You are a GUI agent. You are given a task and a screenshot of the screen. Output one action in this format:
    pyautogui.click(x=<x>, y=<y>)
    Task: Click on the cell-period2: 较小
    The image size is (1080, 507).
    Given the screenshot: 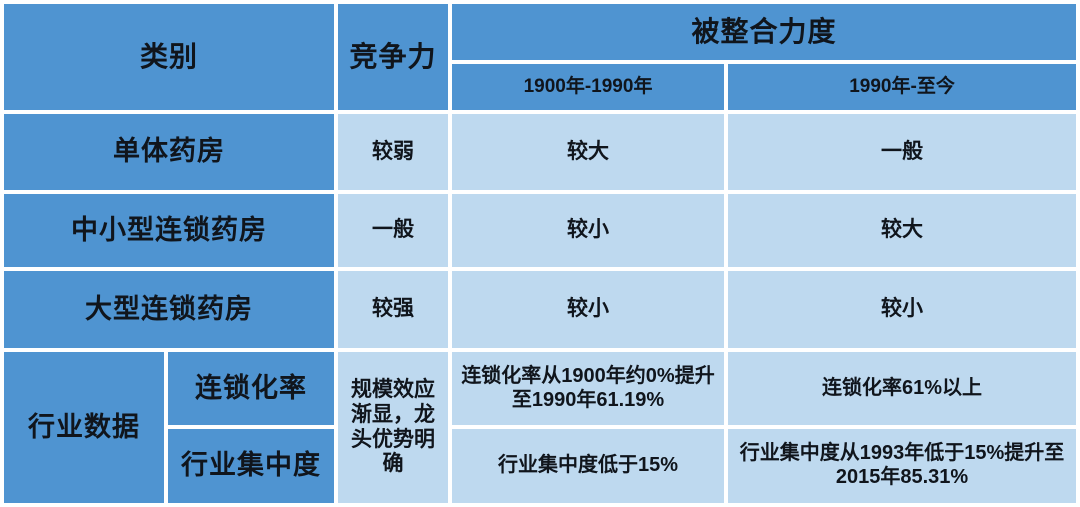 What is the action you would take?
    pyautogui.click(x=902, y=309)
    